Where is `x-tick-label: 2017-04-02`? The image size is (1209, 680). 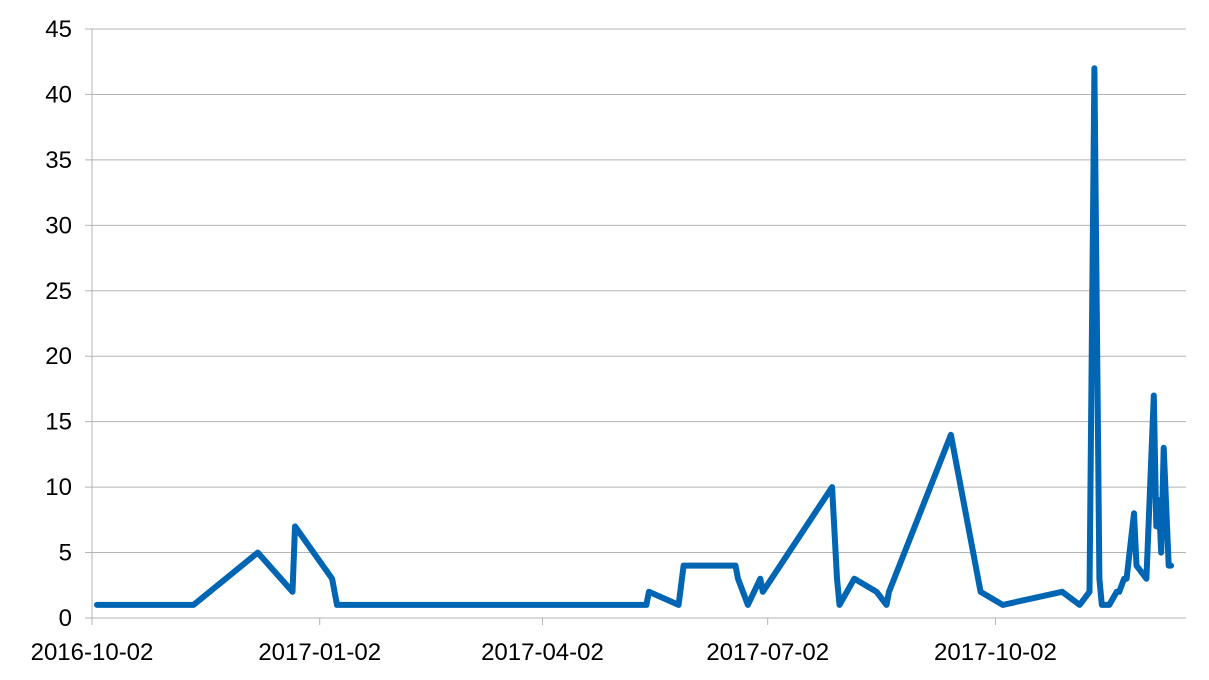 x-tick-label: 2017-04-02 is located at coordinates (542, 652).